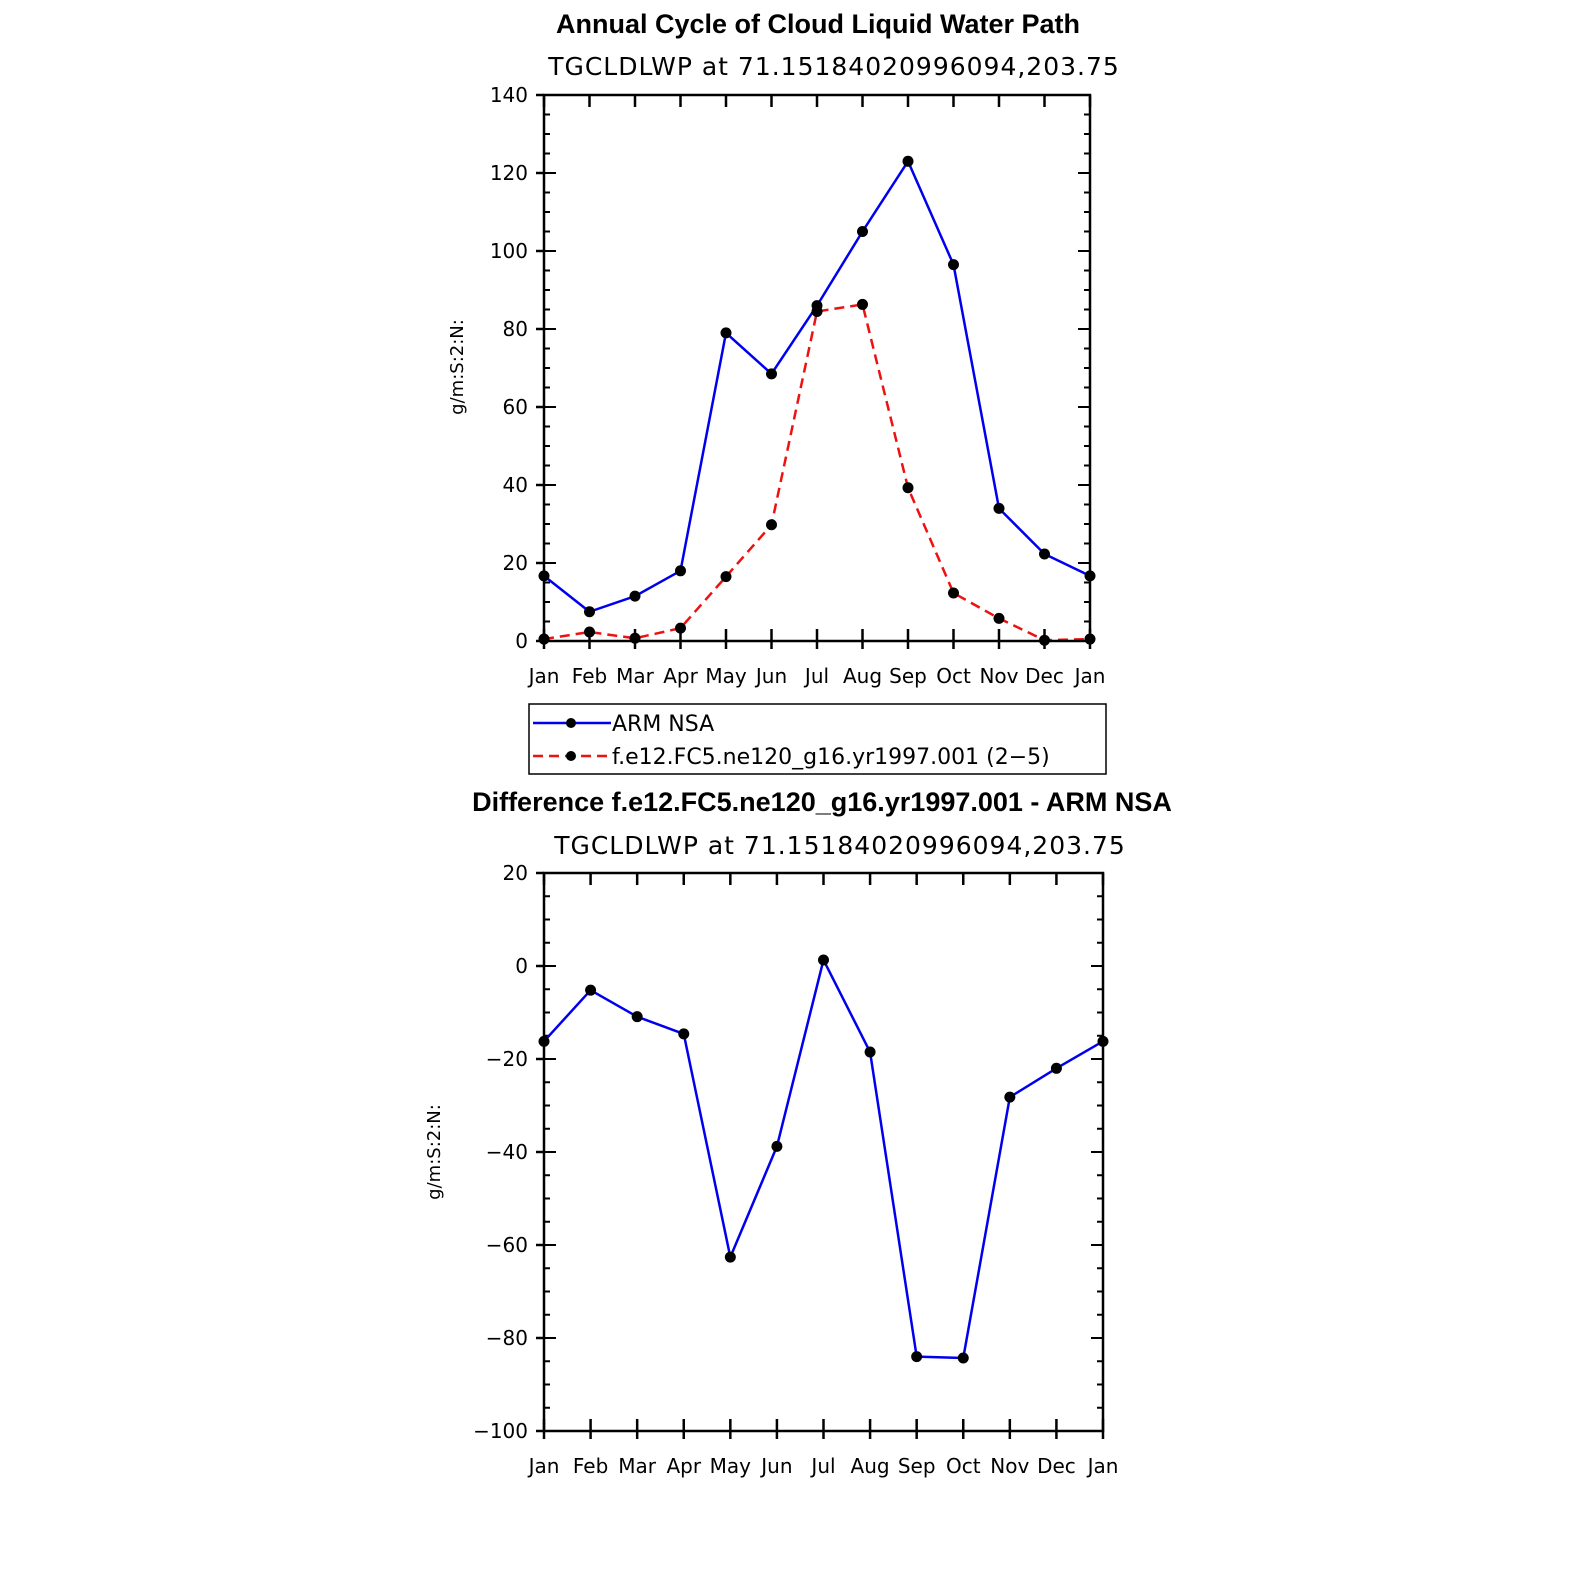  Describe the element at coordinates (683, 1466) in the screenshot. I see `bottom-x-tick-label: Apr` at that location.